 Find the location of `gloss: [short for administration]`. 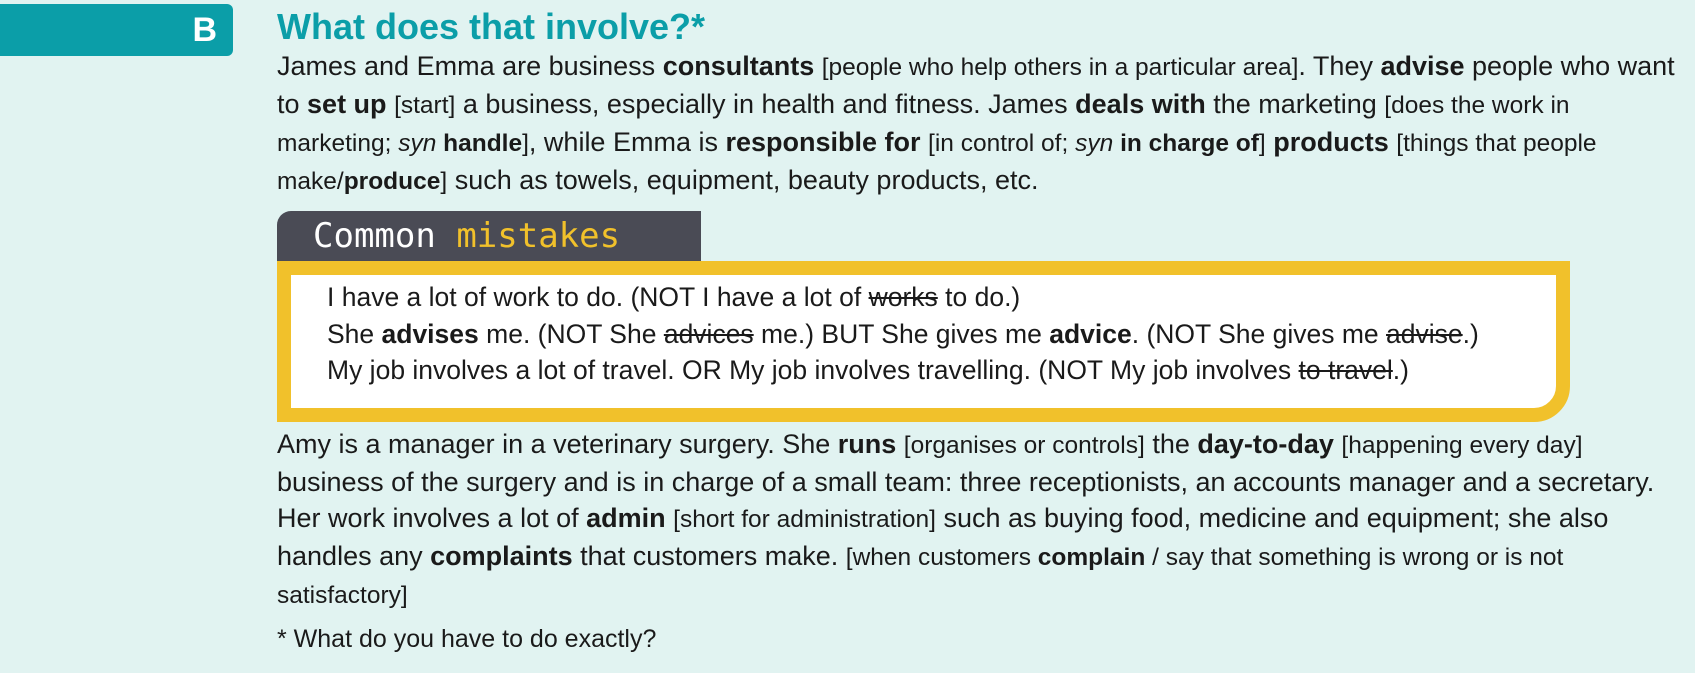

gloss: [short for administration] is located at coordinates (804, 519).